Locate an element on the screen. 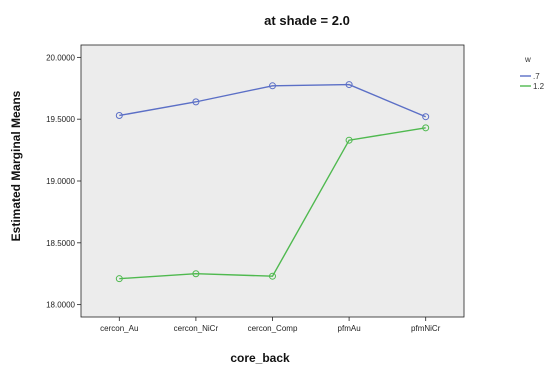 This screenshot has height=367, width=560. x-tick-label: cercon_Au is located at coordinates (119, 328).